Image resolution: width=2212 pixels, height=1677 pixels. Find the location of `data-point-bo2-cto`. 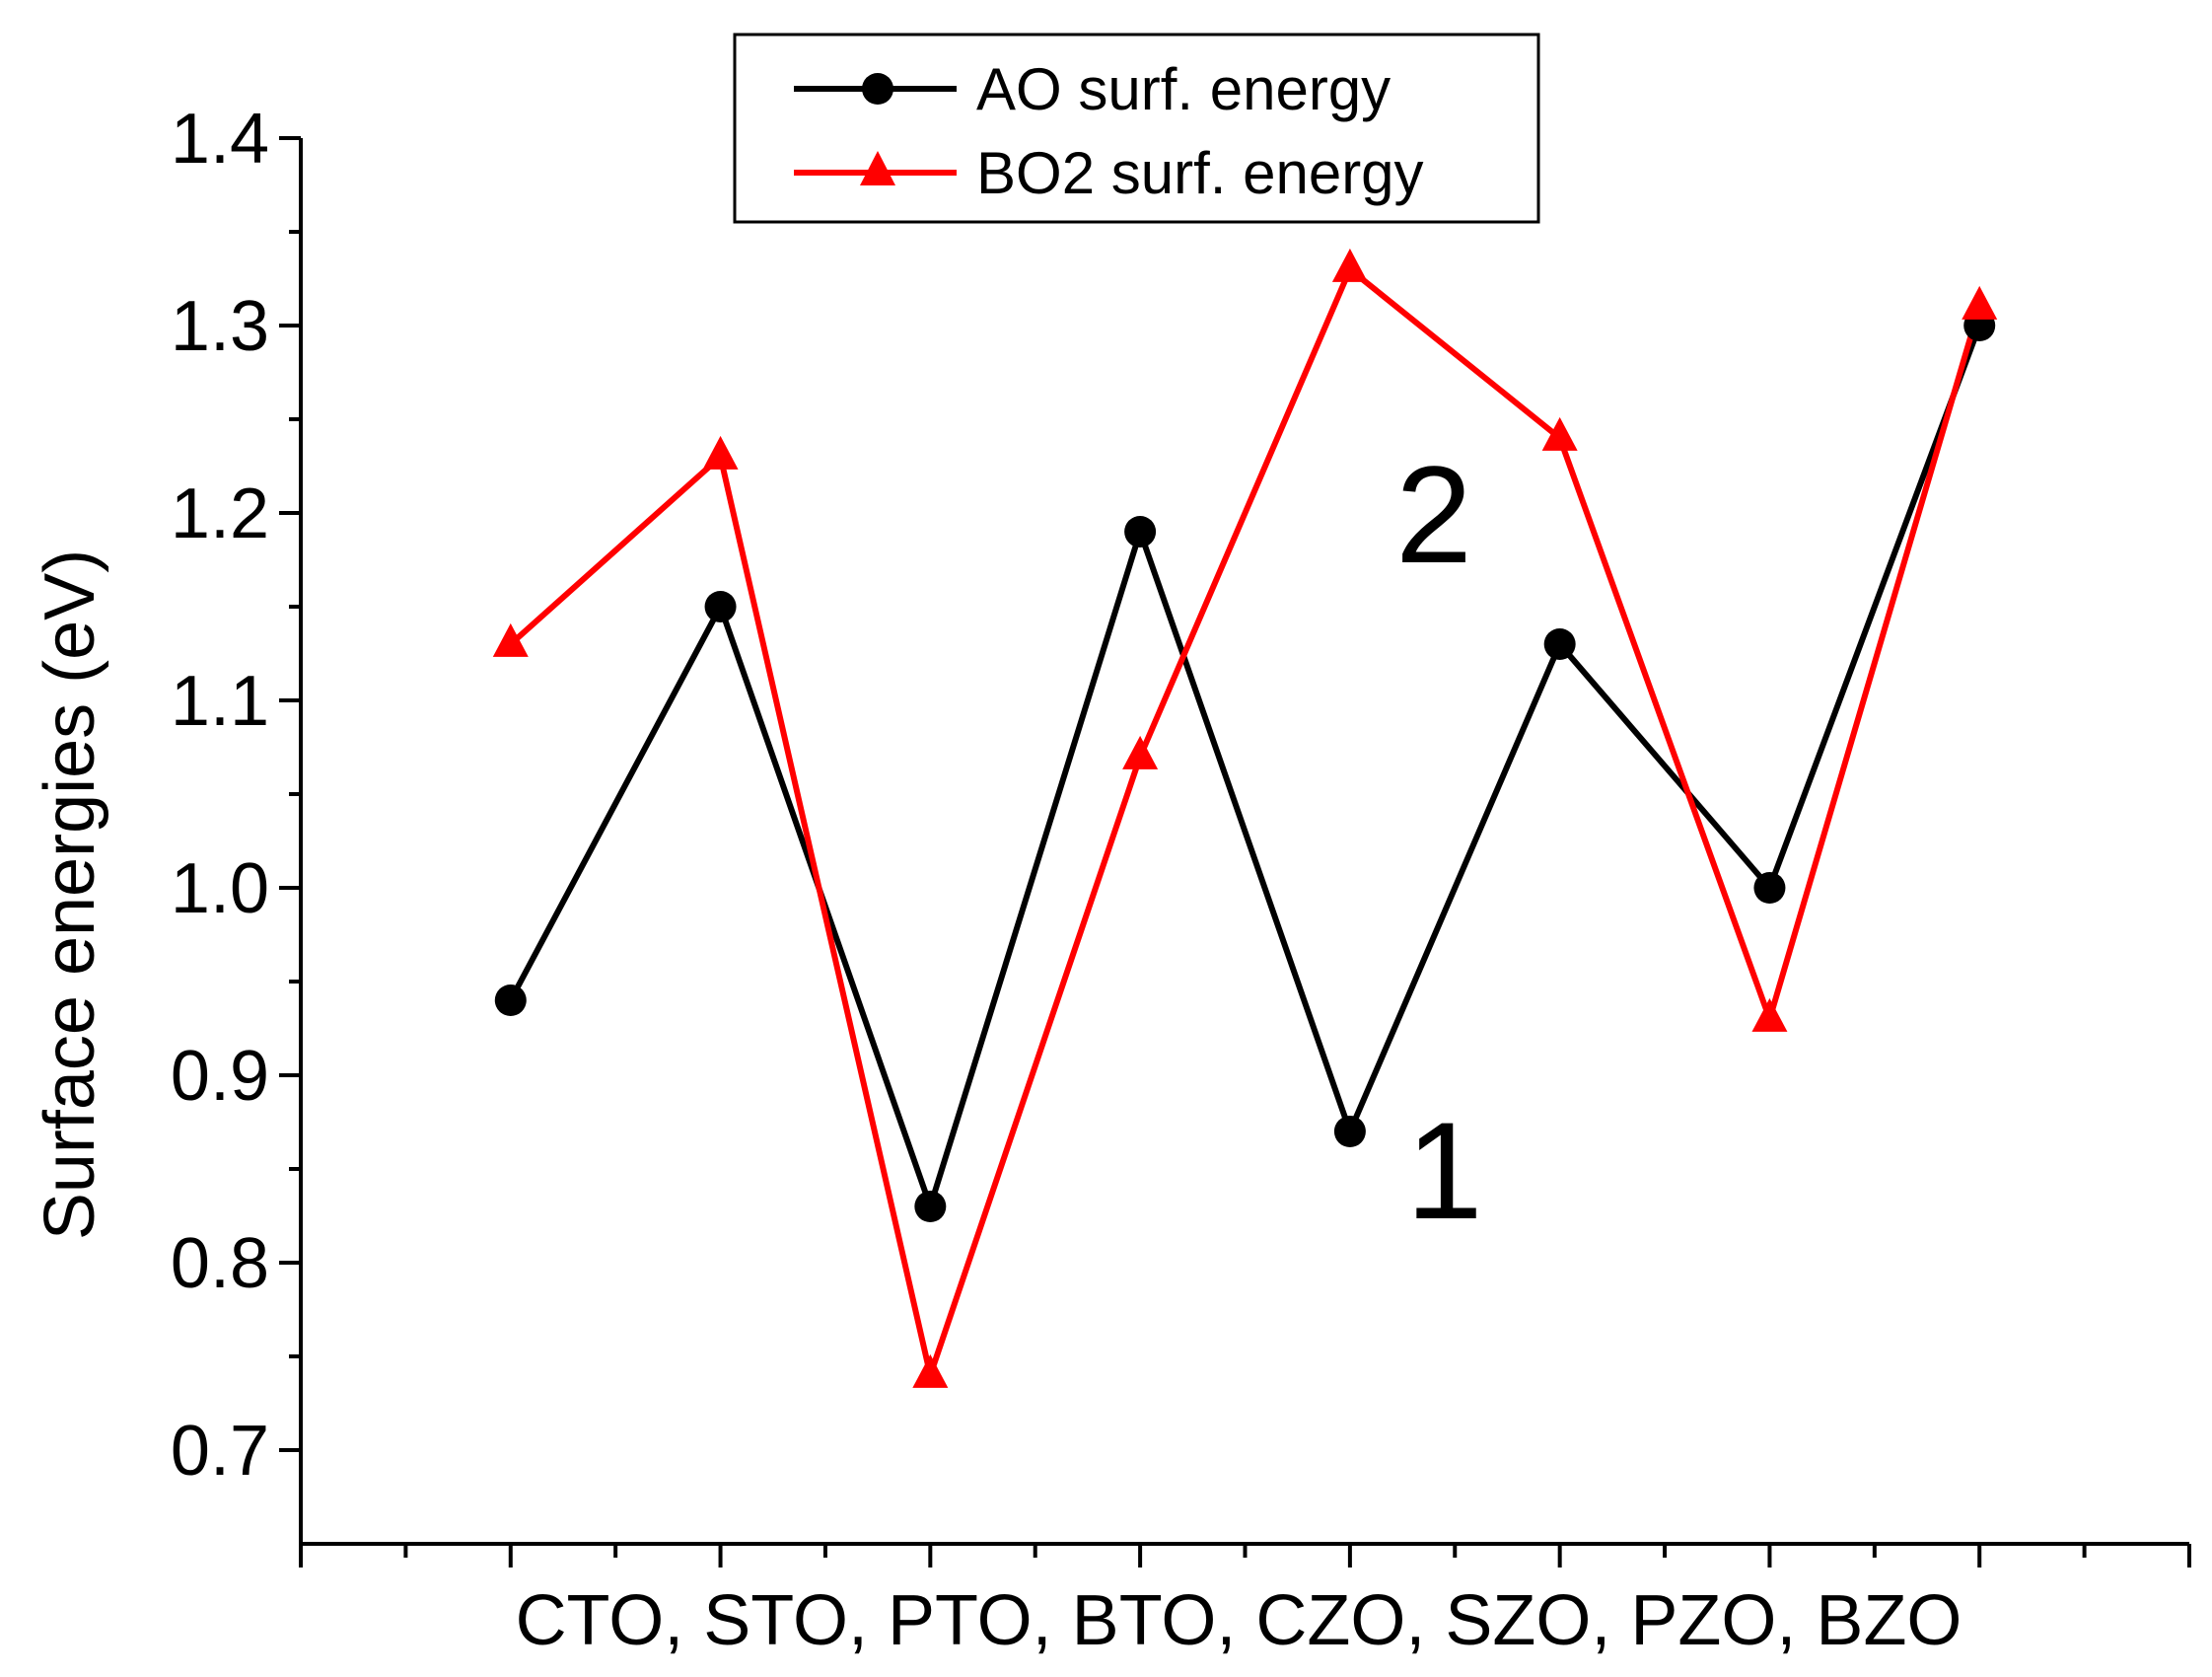

data-point-bo2-cto is located at coordinates (511, 639).